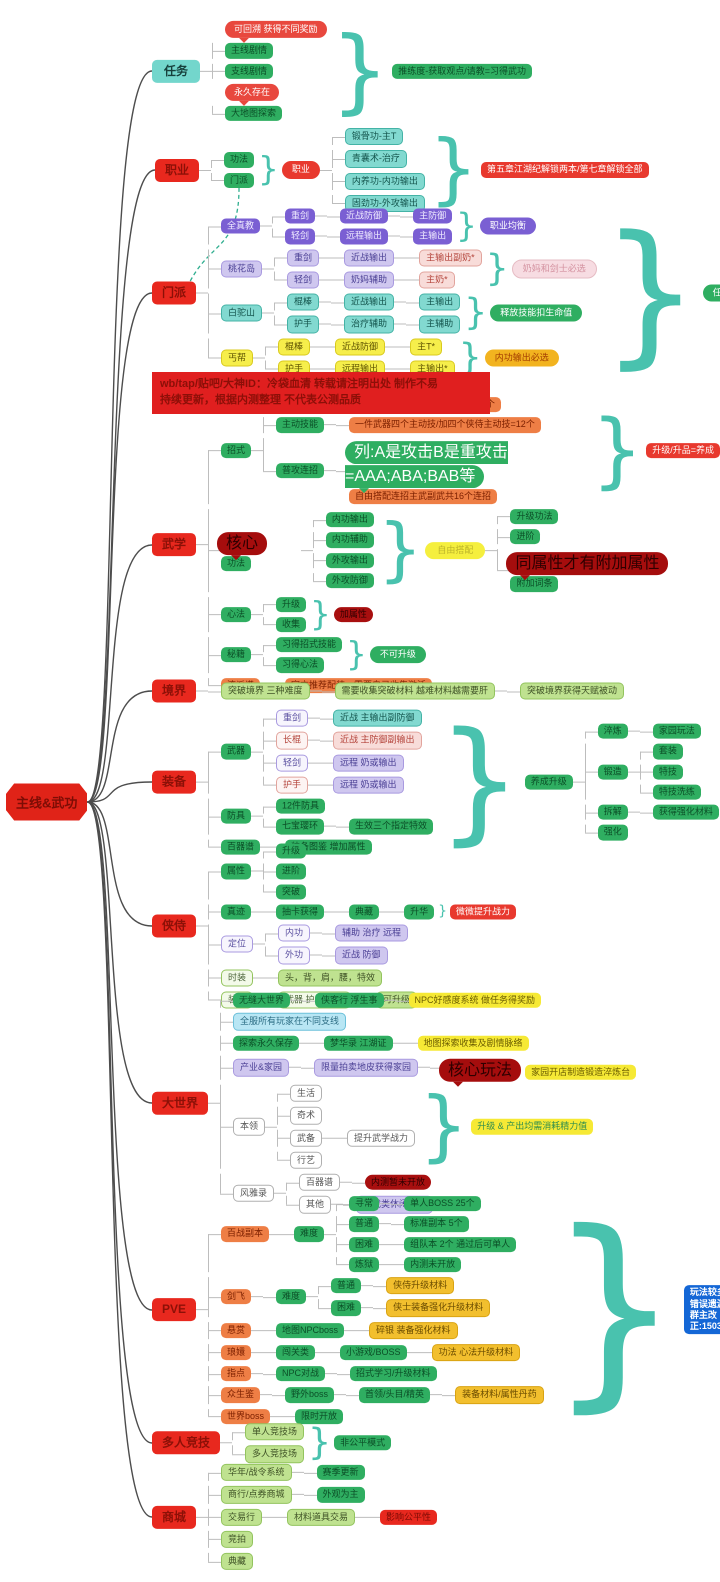 Image resolution: width=720 pixels, height=1582 pixels. I want to click on mindmap-node: 外攻输出, so click(349, 560).